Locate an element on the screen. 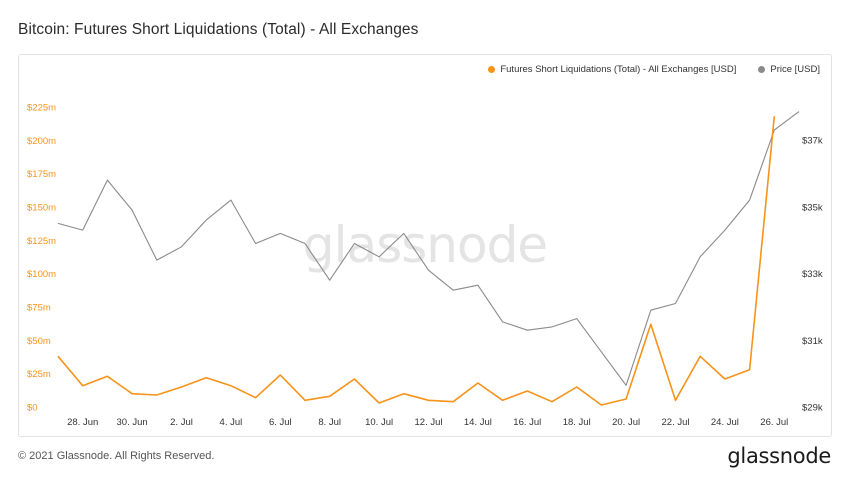 Image resolution: width=850 pixels, height=478 pixels. chart-watermark: glassnode is located at coordinates (425, 245).